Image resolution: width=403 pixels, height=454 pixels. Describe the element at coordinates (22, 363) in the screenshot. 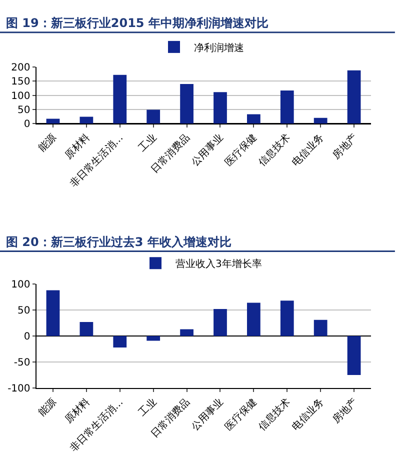

I see `y-tick-label: -50` at that location.